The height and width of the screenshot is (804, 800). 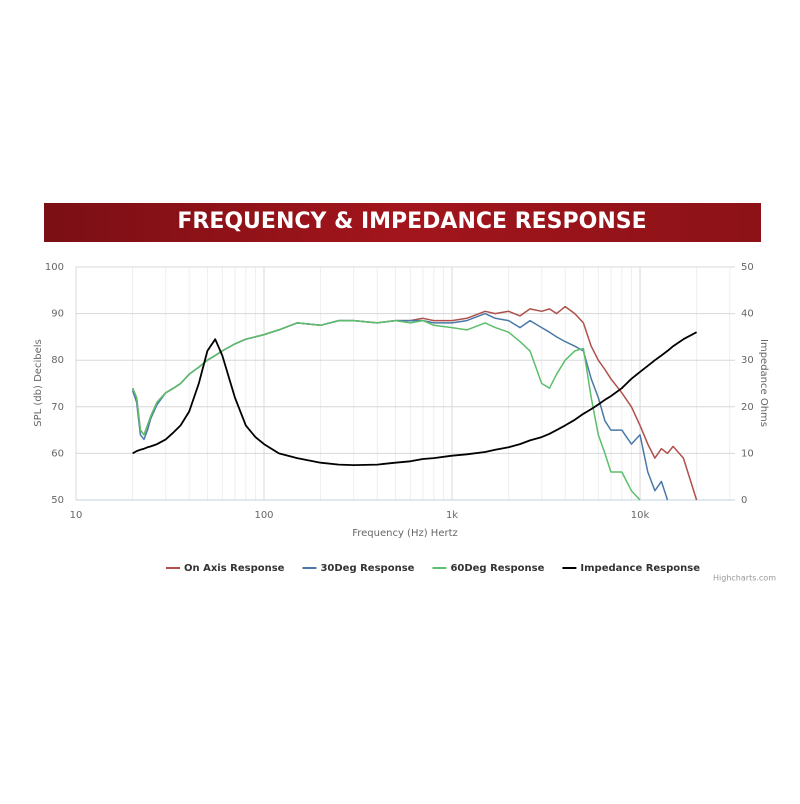 I want to click on x-axis-title: Frequency (Hz) Hertz, so click(x=405, y=533).